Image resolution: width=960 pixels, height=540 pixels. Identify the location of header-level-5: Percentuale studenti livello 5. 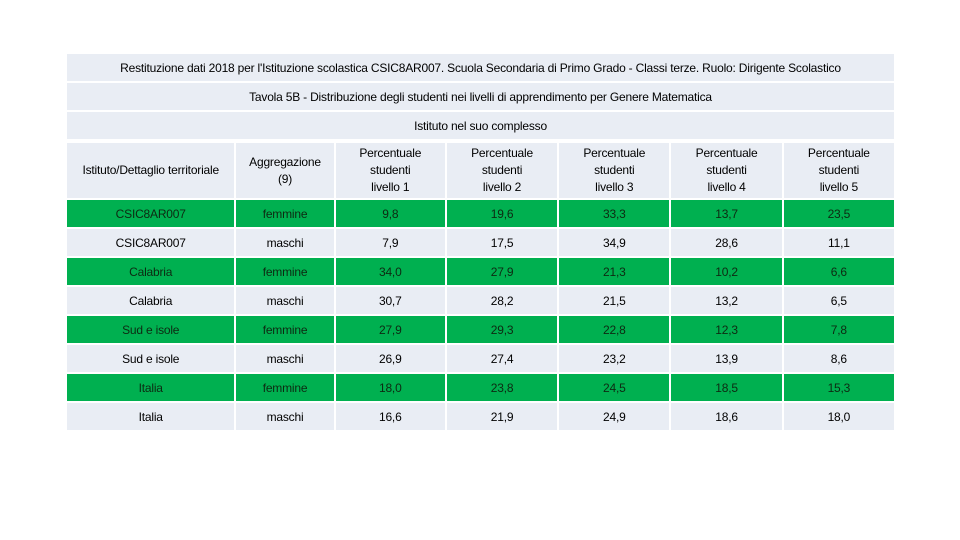
(838, 170).